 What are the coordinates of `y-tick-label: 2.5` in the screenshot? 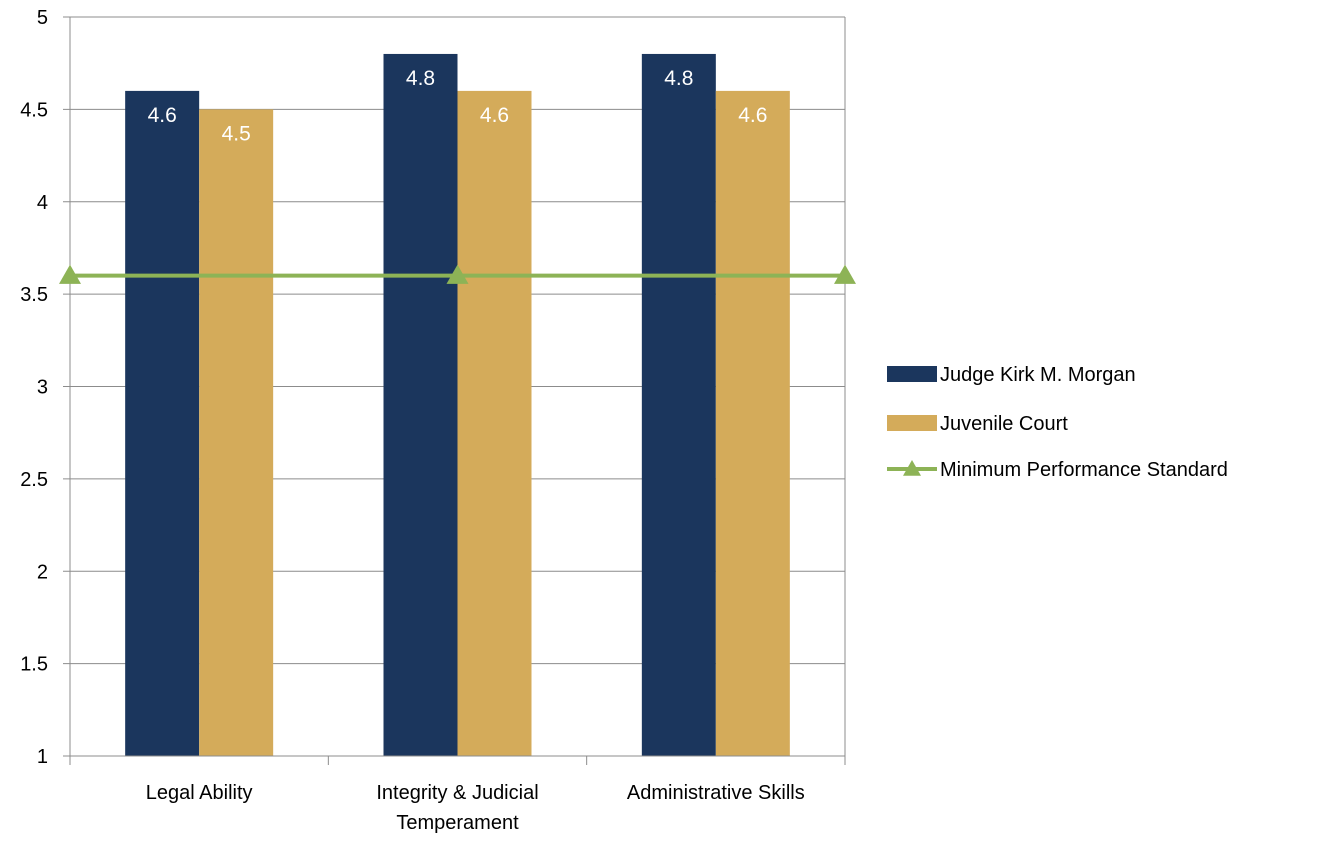 It's located at (34, 480).